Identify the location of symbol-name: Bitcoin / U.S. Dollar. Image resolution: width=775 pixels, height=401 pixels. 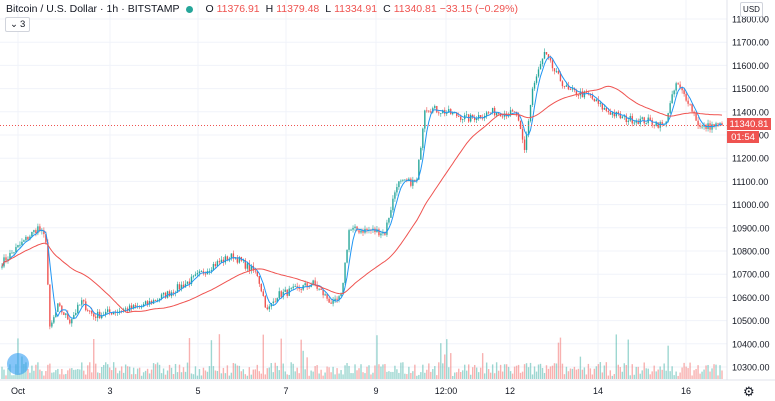
(52, 9).